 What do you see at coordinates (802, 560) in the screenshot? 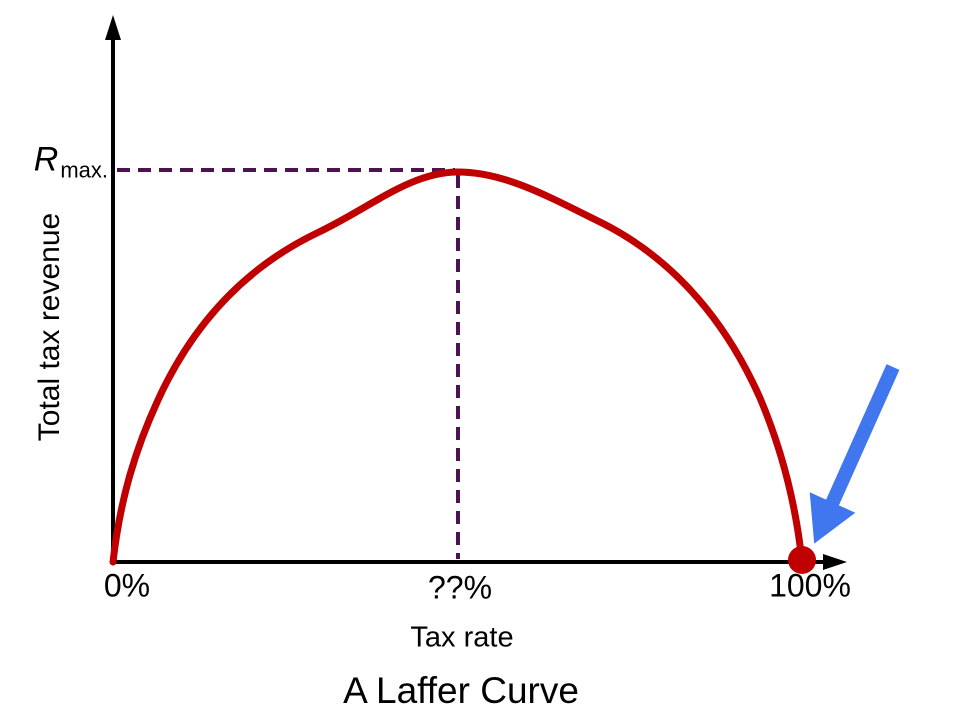
I see `zero-revenue-point` at bounding box center [802, 560].